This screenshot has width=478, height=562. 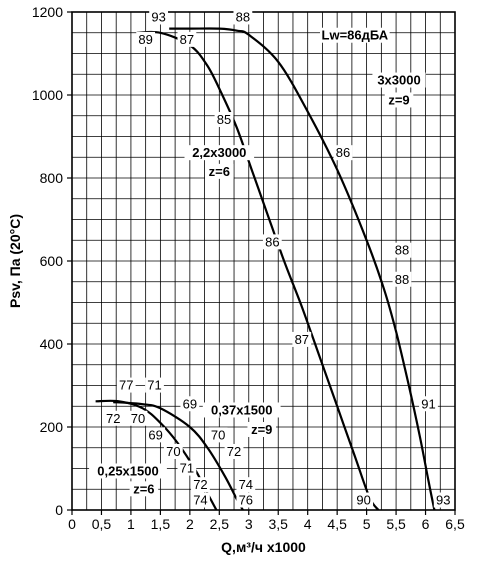 What do you see at coordinates (52, 178) in the screenshot?
I see `y-tick-label: 800` at bounding box center [52, 178].